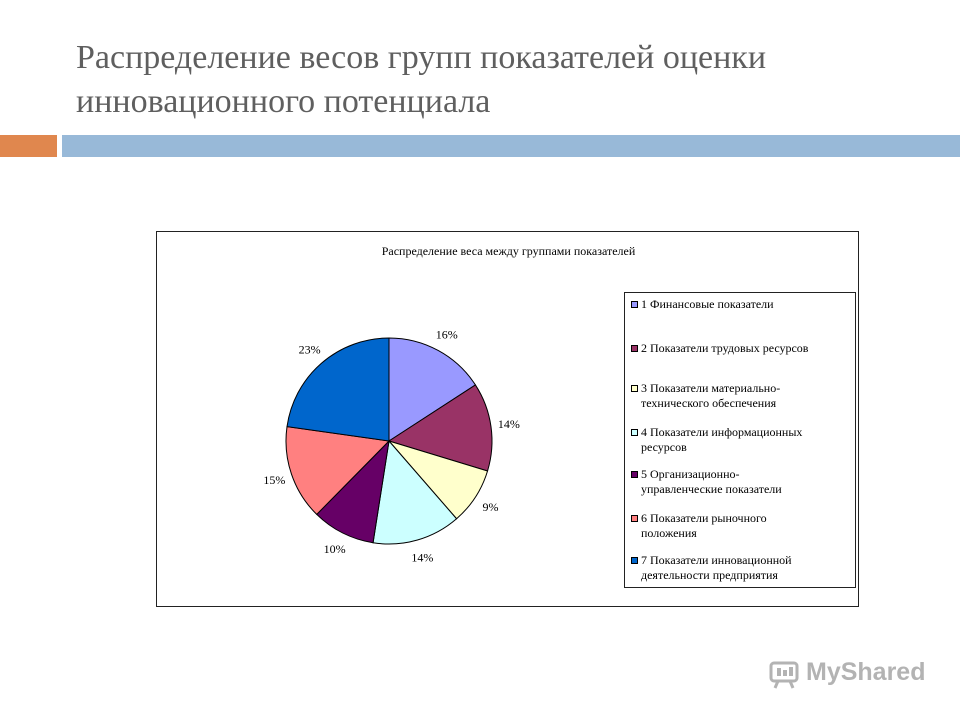  I want to click on title-divider-bar, so click(511, 146).